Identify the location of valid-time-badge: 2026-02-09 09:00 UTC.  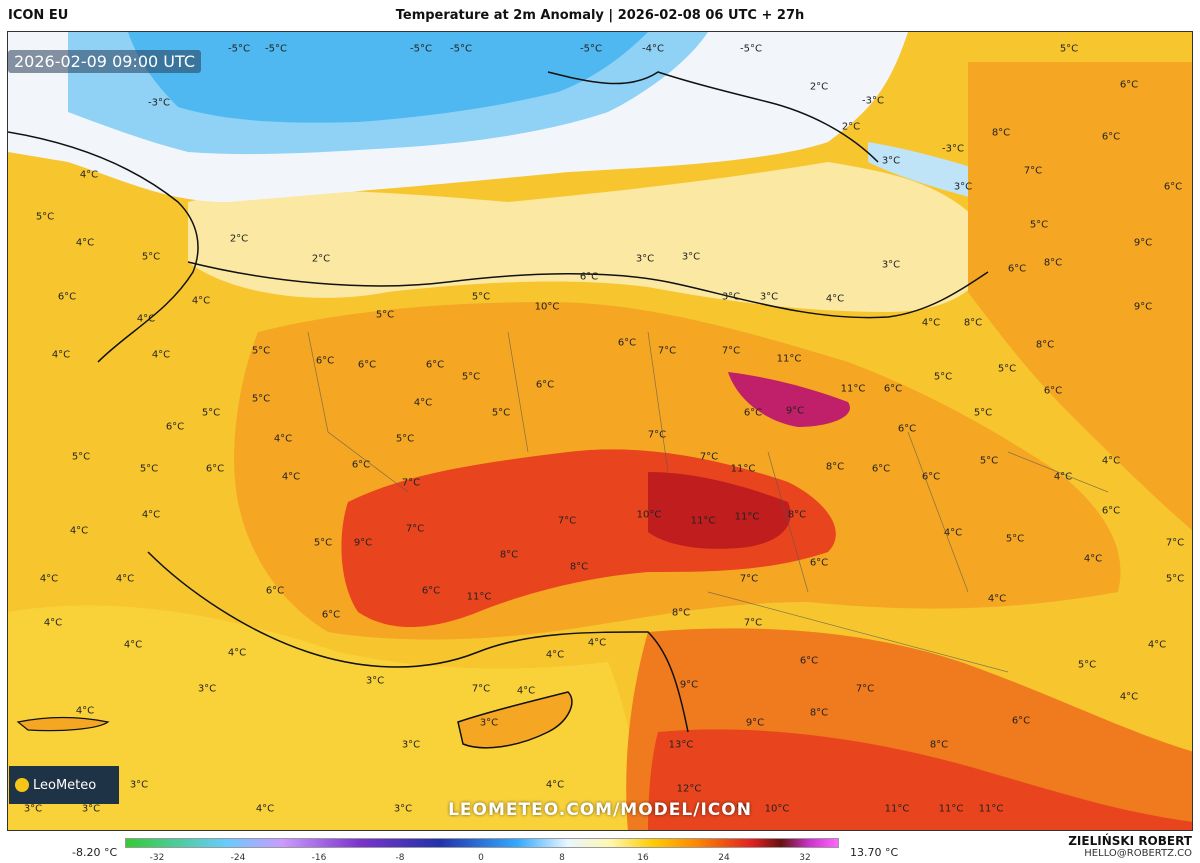
(104, 61).